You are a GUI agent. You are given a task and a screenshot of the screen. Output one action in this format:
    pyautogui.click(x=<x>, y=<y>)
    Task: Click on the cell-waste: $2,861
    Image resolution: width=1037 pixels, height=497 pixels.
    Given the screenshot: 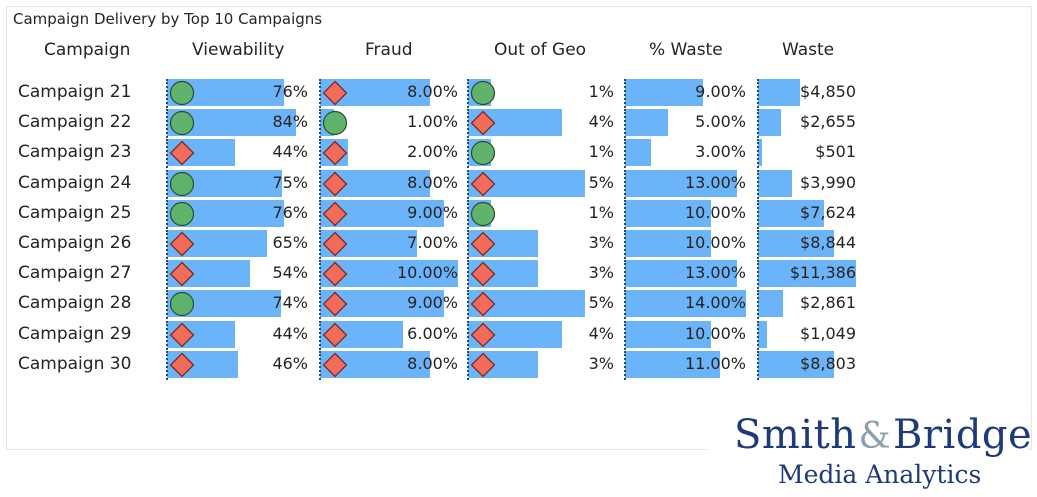 What is the action you would take?
    pyautogui.click(x=806, y=305)
    